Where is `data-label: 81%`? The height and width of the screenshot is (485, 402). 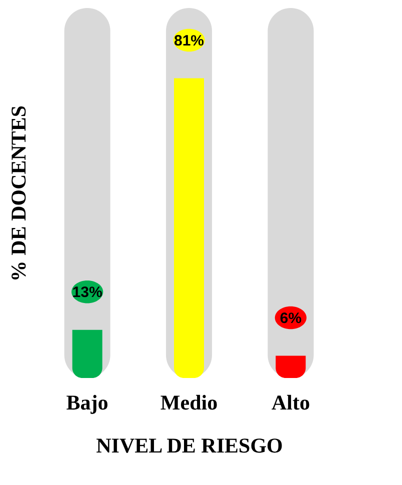
data-label: 81% is located at coordinates (189, 41).